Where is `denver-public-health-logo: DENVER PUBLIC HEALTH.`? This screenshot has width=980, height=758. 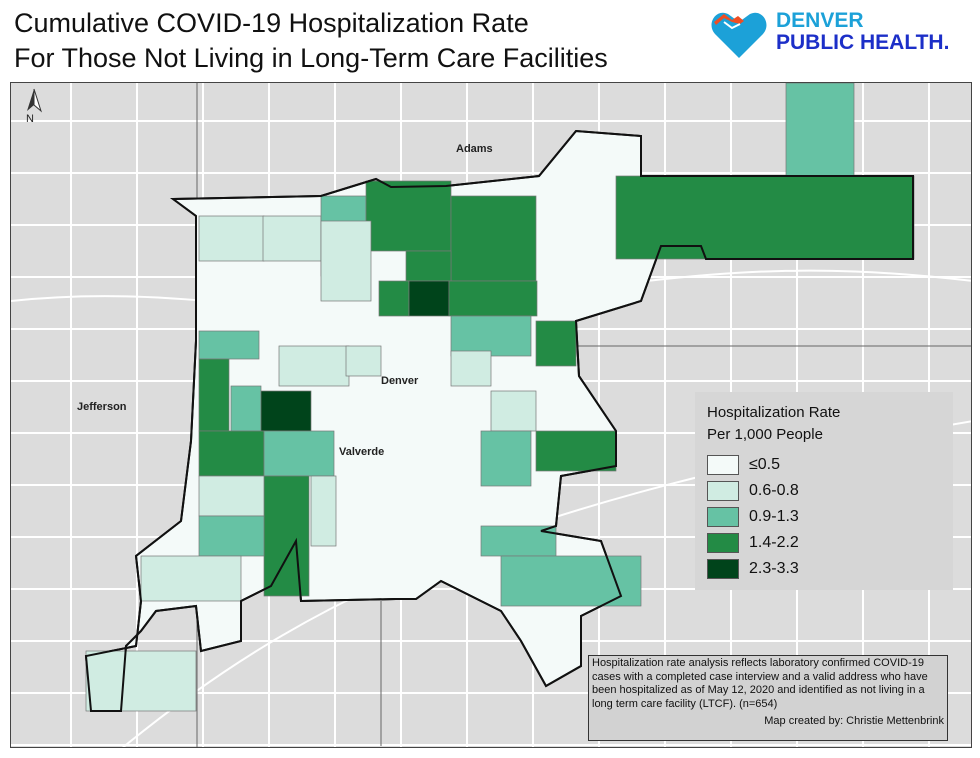 denver-public-health-logo: DENVER PUBLIC HEALTH. is located at coordinates (840, 34).